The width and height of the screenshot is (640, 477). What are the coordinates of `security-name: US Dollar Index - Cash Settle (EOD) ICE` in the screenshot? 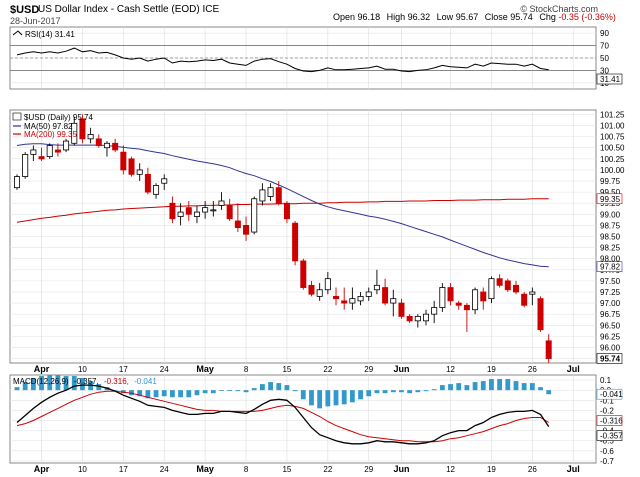 It's located at (129, 9).